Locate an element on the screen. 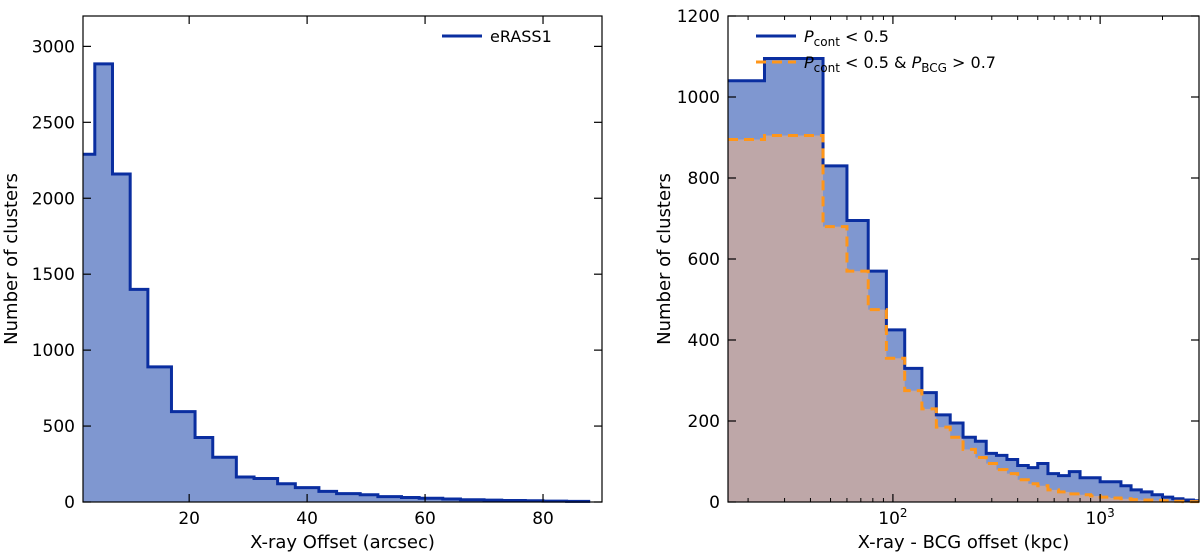  x-tick-label: 60 is located at coordinates (425, 519).